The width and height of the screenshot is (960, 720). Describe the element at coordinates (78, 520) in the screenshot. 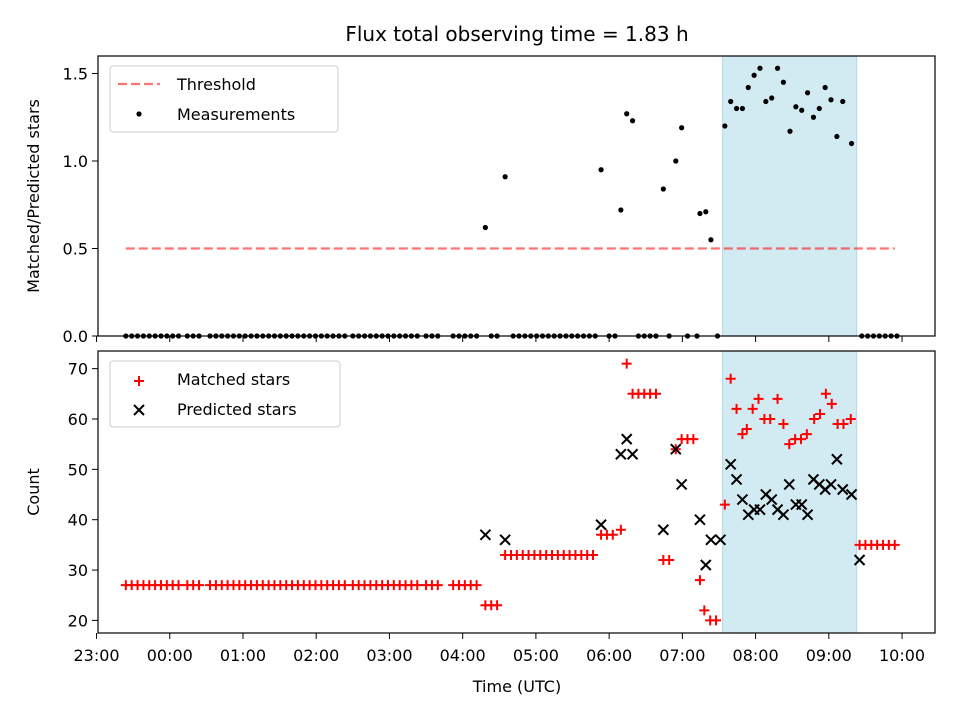

I see `y-tick-label: 40` at that location.